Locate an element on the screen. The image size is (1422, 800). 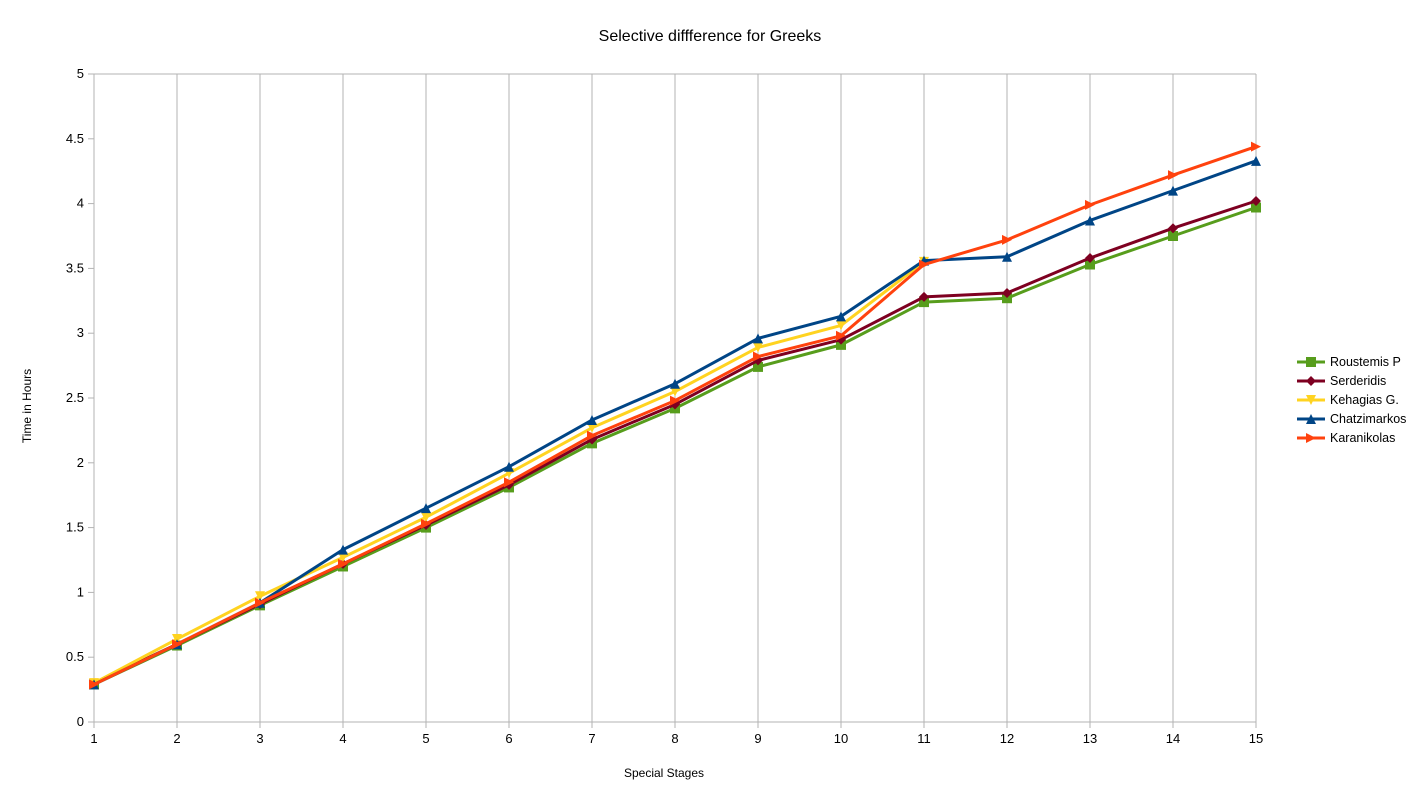
y-axis-label: Time in Hours is located at coordinates (27, 406).